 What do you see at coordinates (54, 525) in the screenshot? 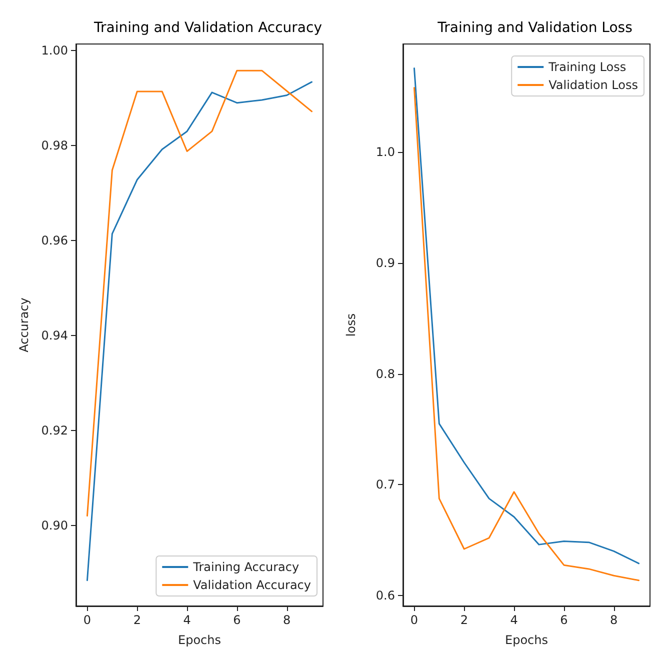
I see `y-tick-label: 0.90` at bounding box center [54, 525].